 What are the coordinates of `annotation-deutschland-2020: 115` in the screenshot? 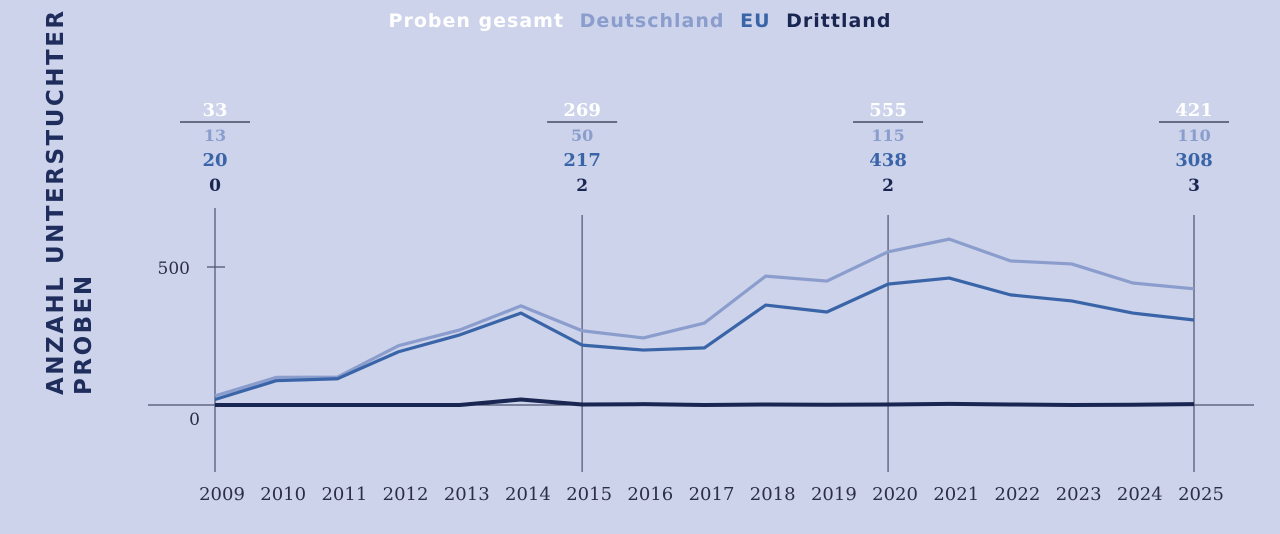 It's located at (887, 135).